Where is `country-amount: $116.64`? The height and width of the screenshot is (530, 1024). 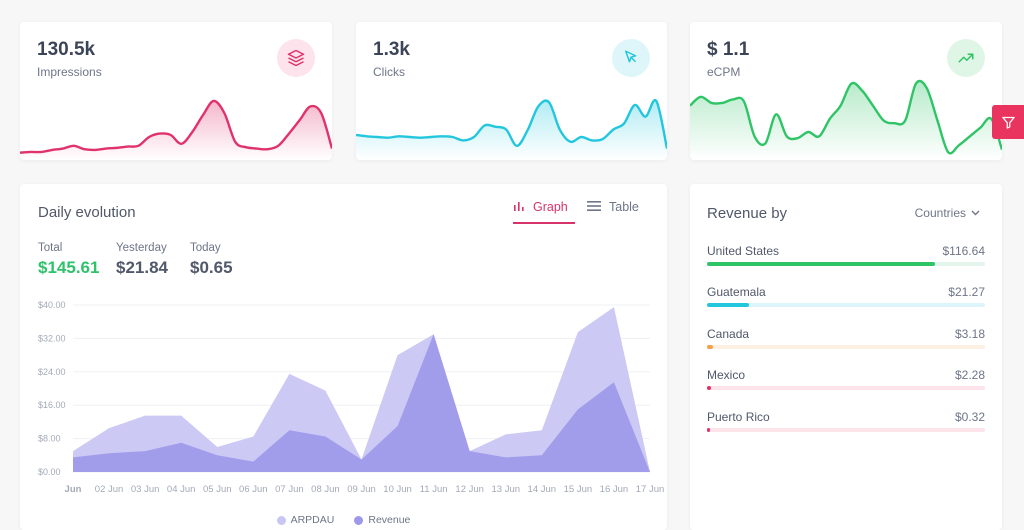
country-amount: $116.64 is located at coordinates (964, 251).